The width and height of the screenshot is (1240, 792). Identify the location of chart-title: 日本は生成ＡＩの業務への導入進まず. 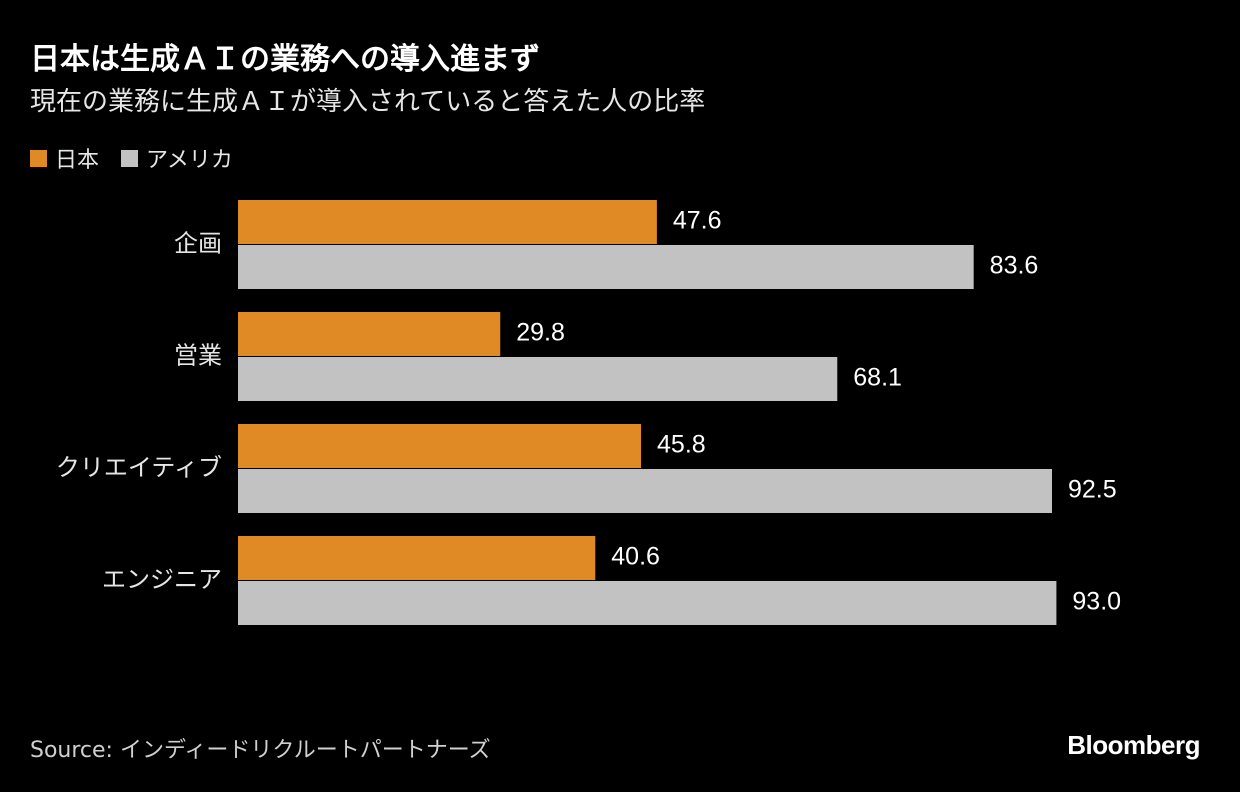
(285, 59).